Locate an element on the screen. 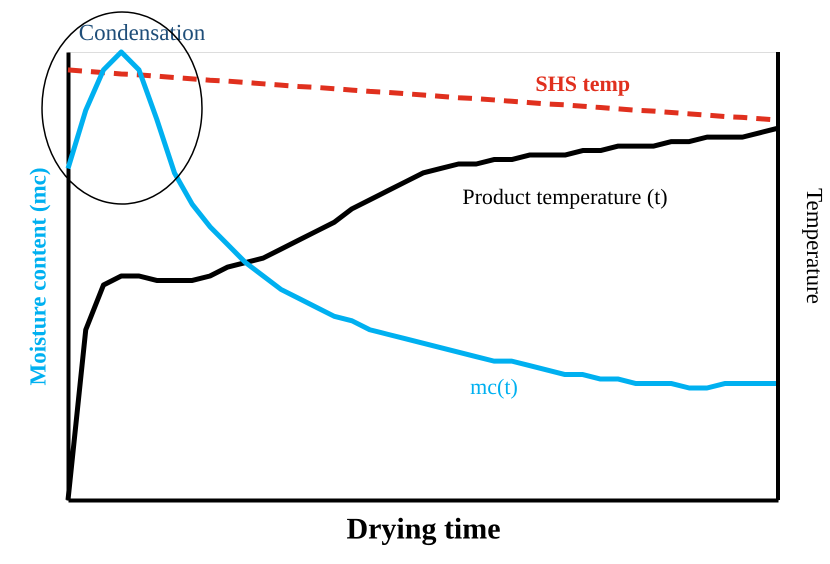 This screenshot has width=830, height=564. y2-axis-title: Temperature is located at coordinates (814, 246).